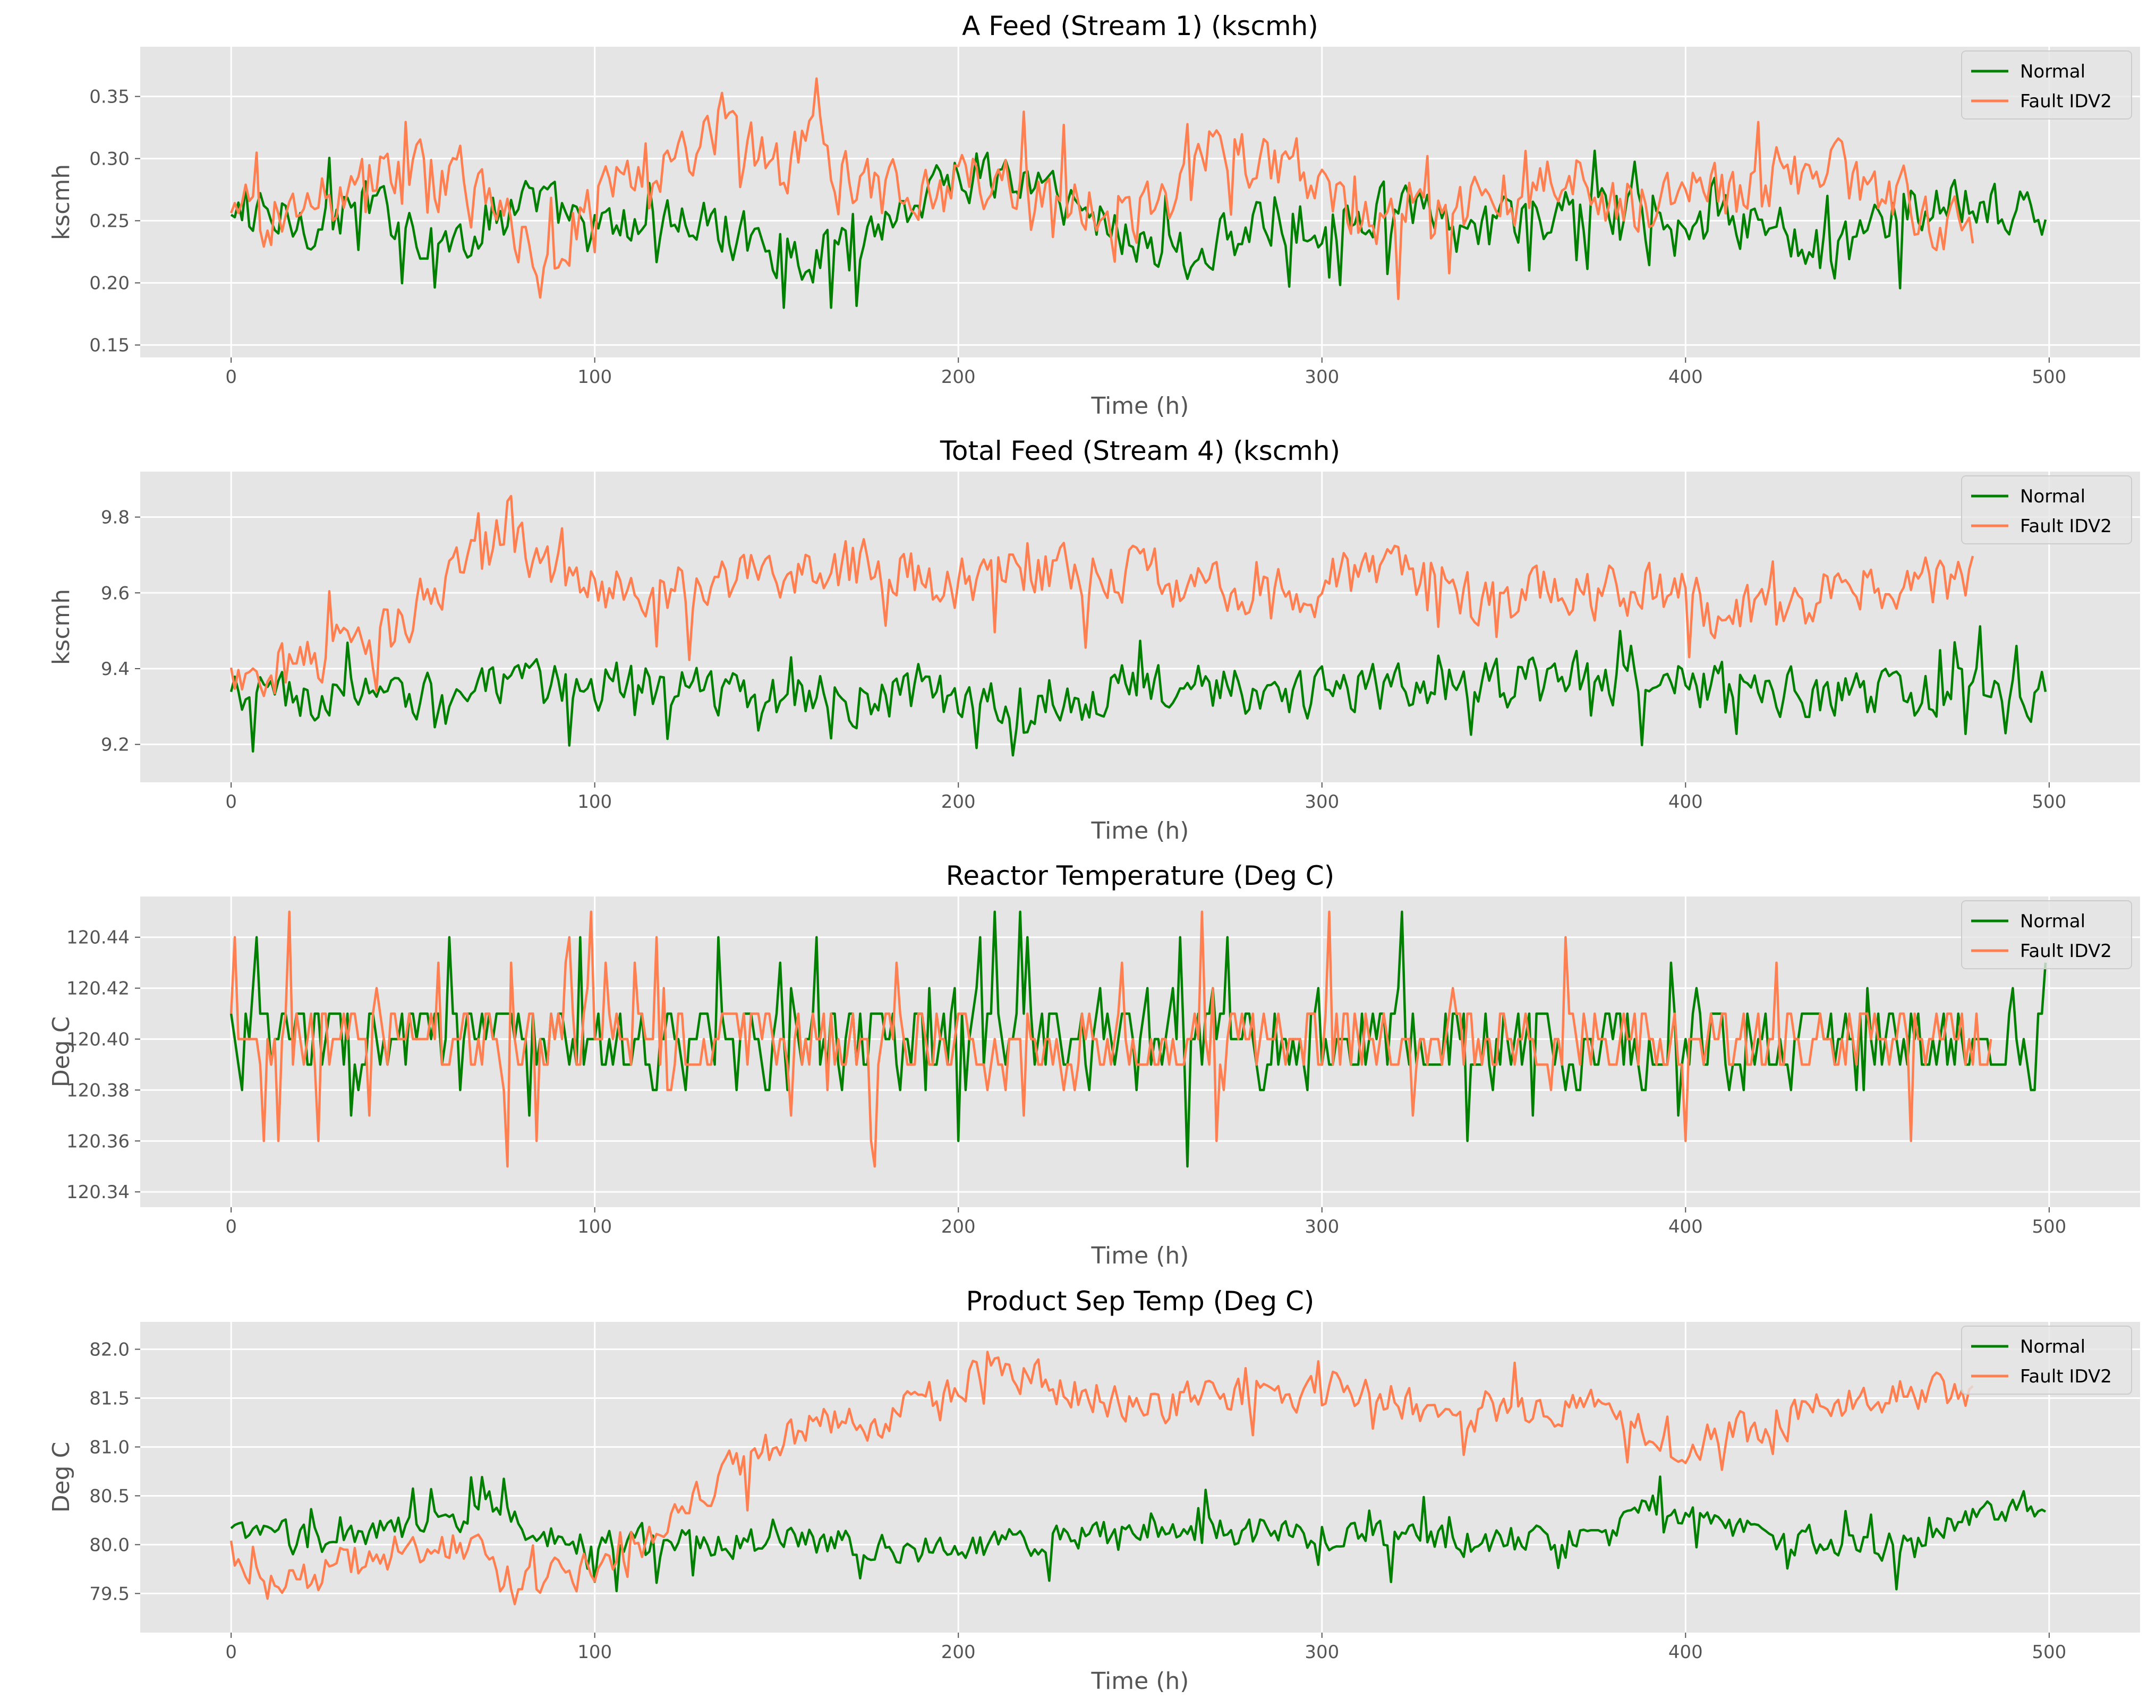  I want to click on y-tick-label: 80.5, so click(109, 1496).